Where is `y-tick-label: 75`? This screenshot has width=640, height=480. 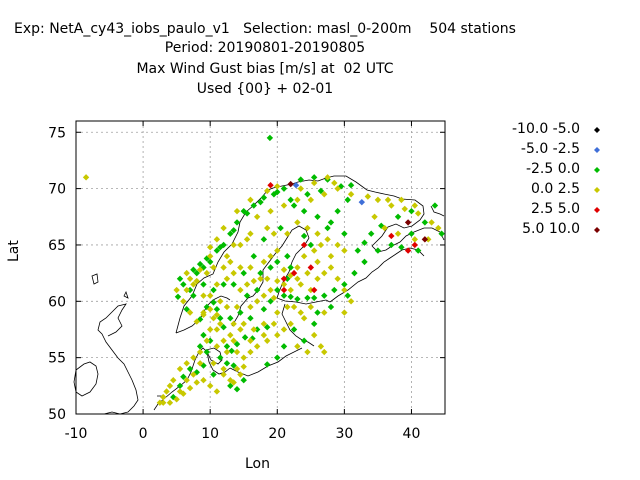
y-tick-label: 75 is located at coordinates (57, 133).